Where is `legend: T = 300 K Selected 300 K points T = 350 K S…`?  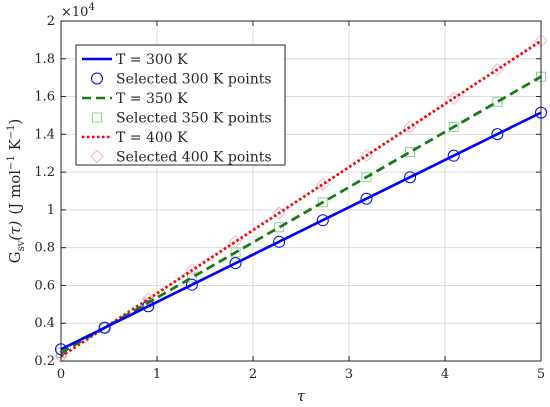
legend: T = 300 K Selected 300 K points T = 350 K S… is located at coordinates (180, 105).